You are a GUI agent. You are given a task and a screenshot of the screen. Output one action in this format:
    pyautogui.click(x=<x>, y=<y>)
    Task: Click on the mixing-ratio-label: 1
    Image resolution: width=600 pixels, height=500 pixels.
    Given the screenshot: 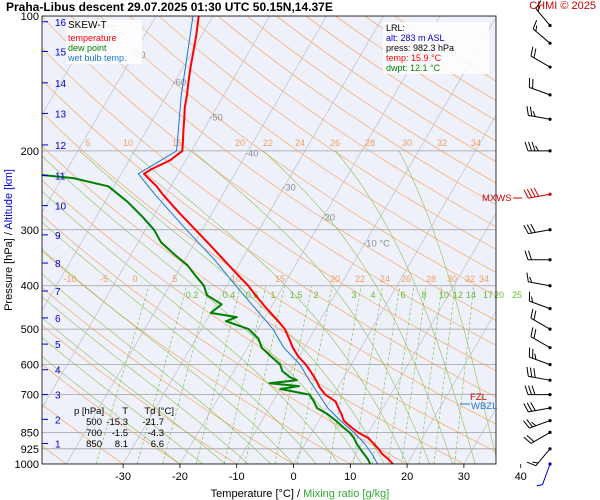 What is the action you would take?
    pyautogui.click(x=272, y=295)
    